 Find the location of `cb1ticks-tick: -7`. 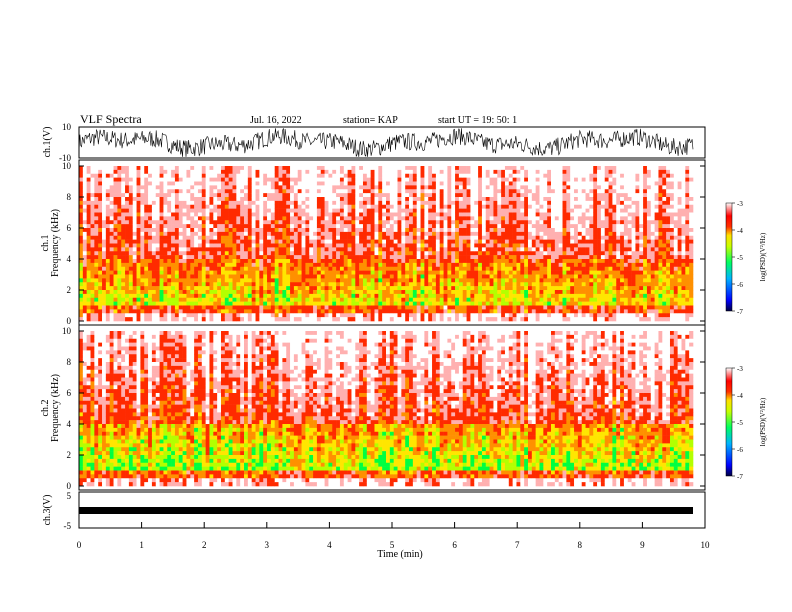

cb1ticks-tick: -7 is located at coordinates (740, 312).